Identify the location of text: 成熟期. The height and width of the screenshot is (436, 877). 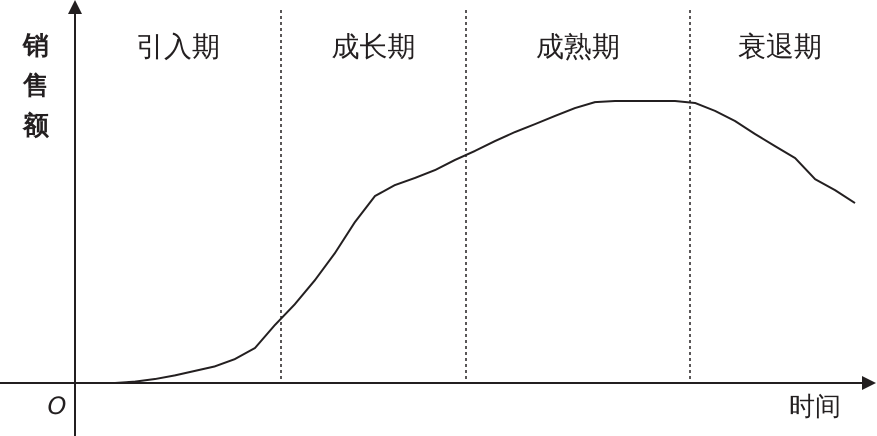
(578, 46).